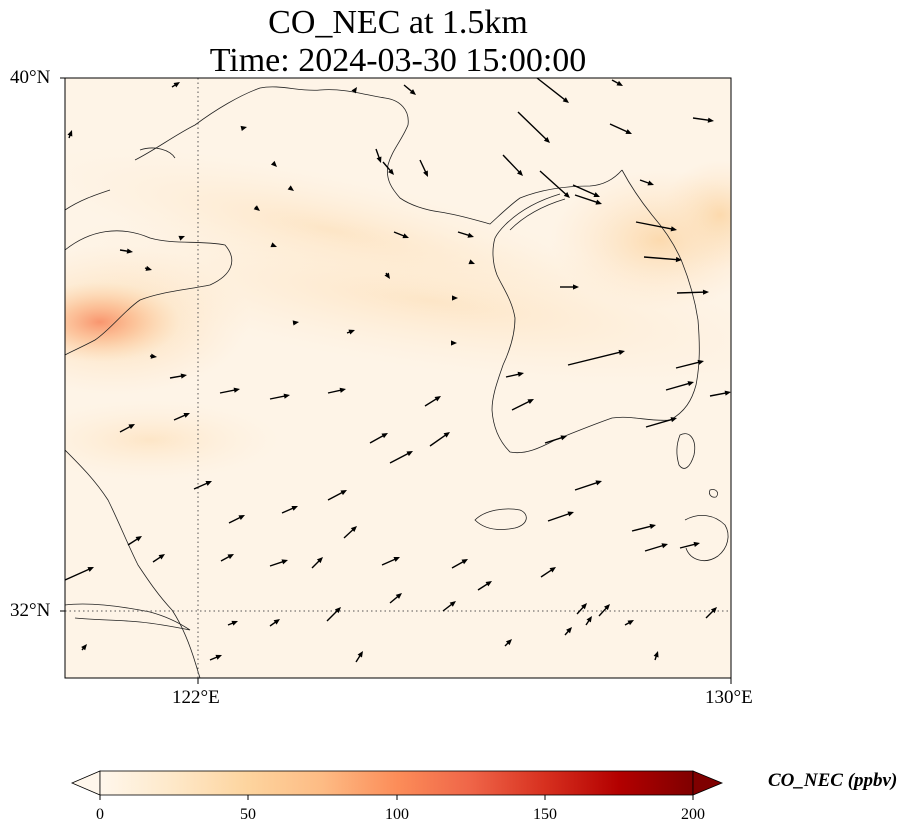 The image size is (920, 836). What do you see at coordinates (397, 814) in the screenshot?
I see `colorbar-tick-100: 100` at bounding box center [397, 814].